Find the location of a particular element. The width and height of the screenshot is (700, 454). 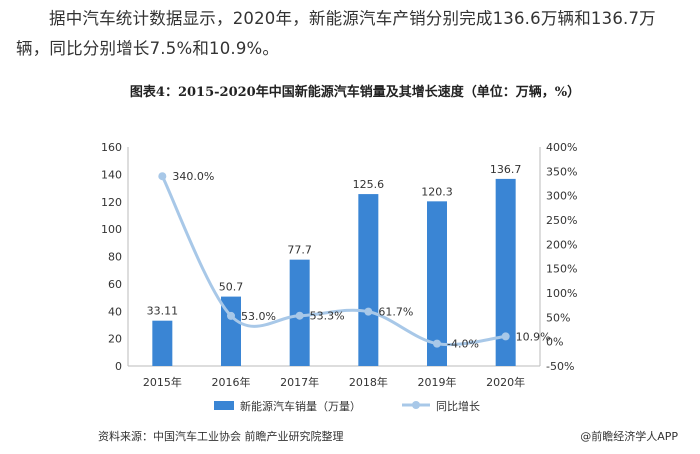

y-right-tick-label: 50% is located at coordinates (558, 317).